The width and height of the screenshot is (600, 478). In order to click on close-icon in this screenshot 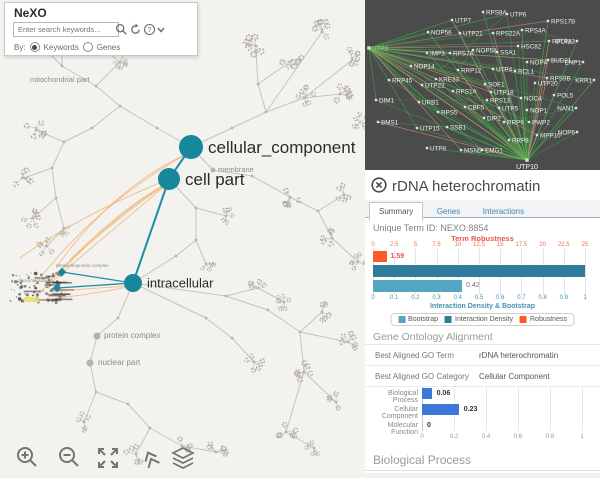, I will do `click(379, 185)`.